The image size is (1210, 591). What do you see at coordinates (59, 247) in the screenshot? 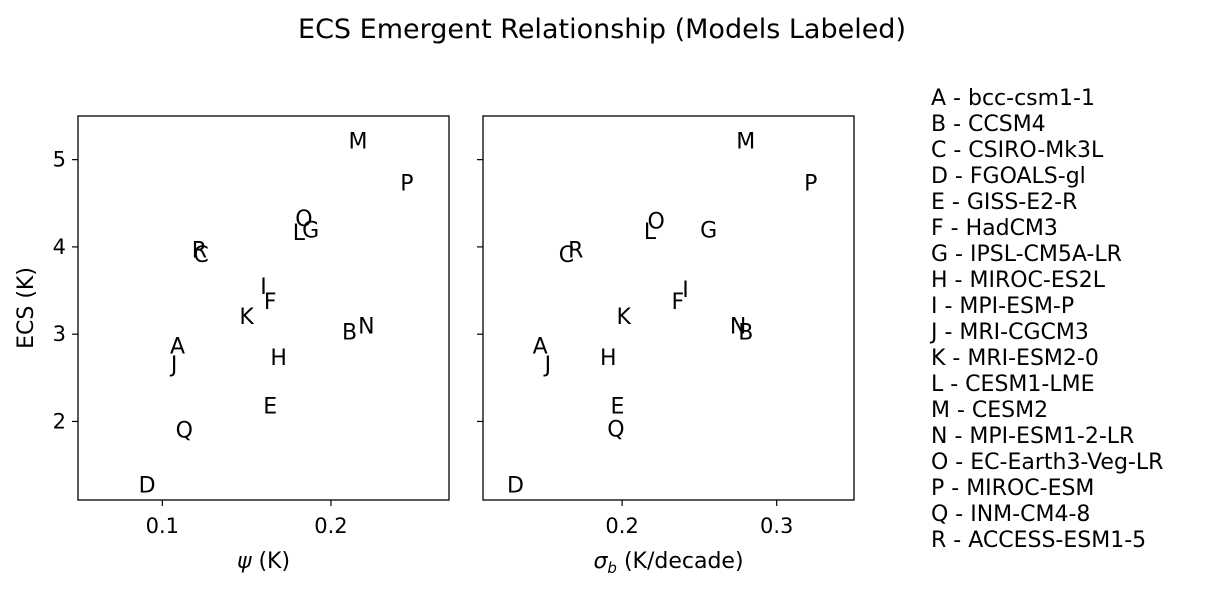
I see `y-tick-label: 4` at bounding box center [59, 247].